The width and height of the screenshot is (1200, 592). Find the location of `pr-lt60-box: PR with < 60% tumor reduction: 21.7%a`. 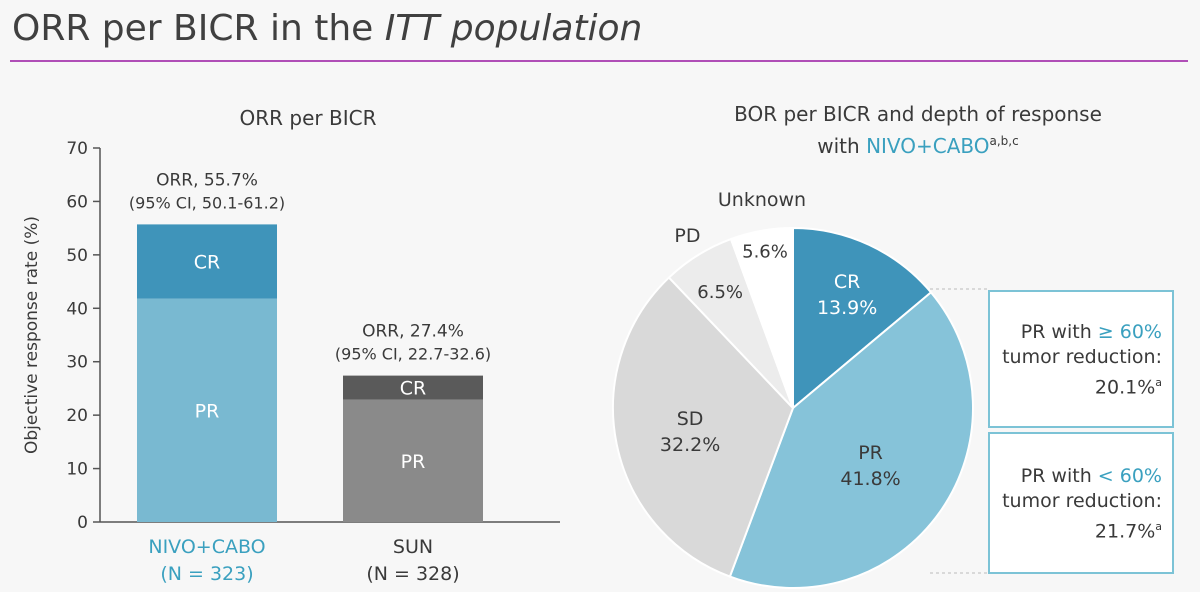

pr-lt60-box: PR with < 60% tumor reduction: 21.7%a is located at coordinates (1081, 503).